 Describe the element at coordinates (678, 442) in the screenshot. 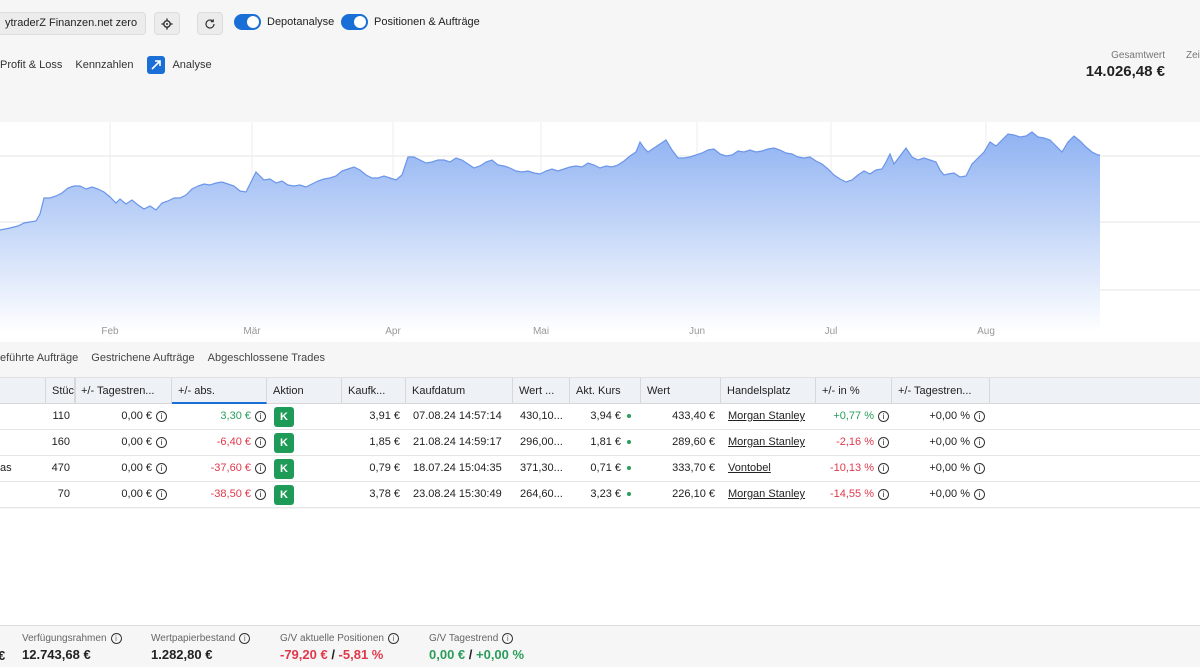

I see `cell-wert: 289,60 €` at that location.